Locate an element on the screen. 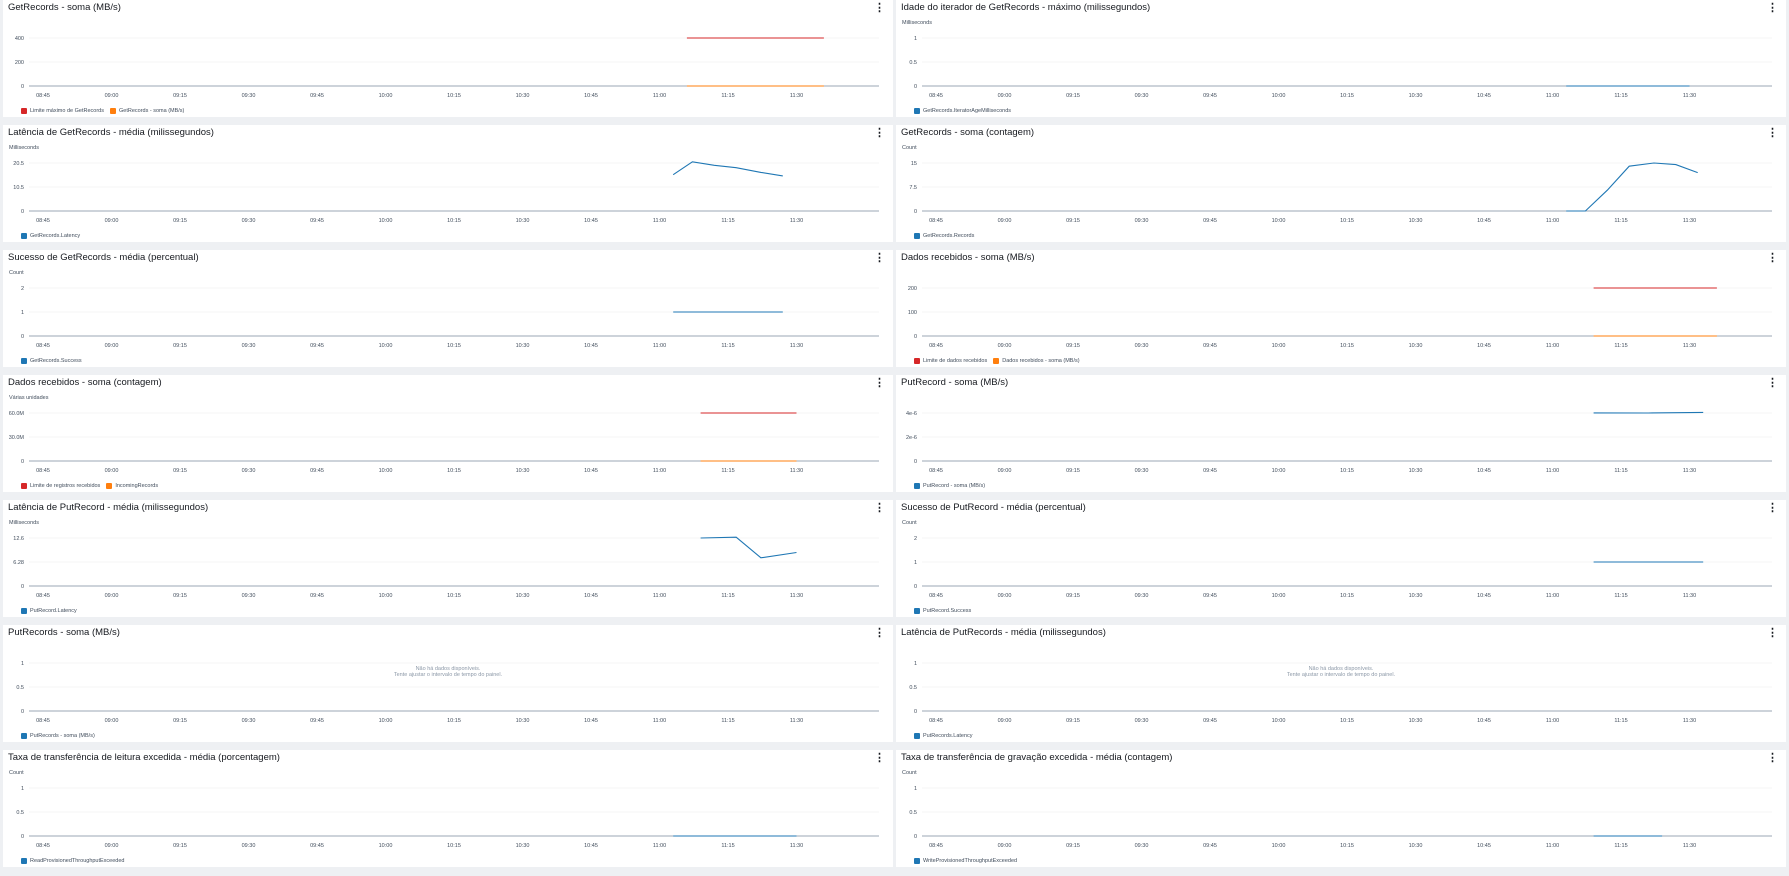 The width and height of the screenshot is (1789, 876). y-tick-label: 6.28 is located at coordinates (18, 563).